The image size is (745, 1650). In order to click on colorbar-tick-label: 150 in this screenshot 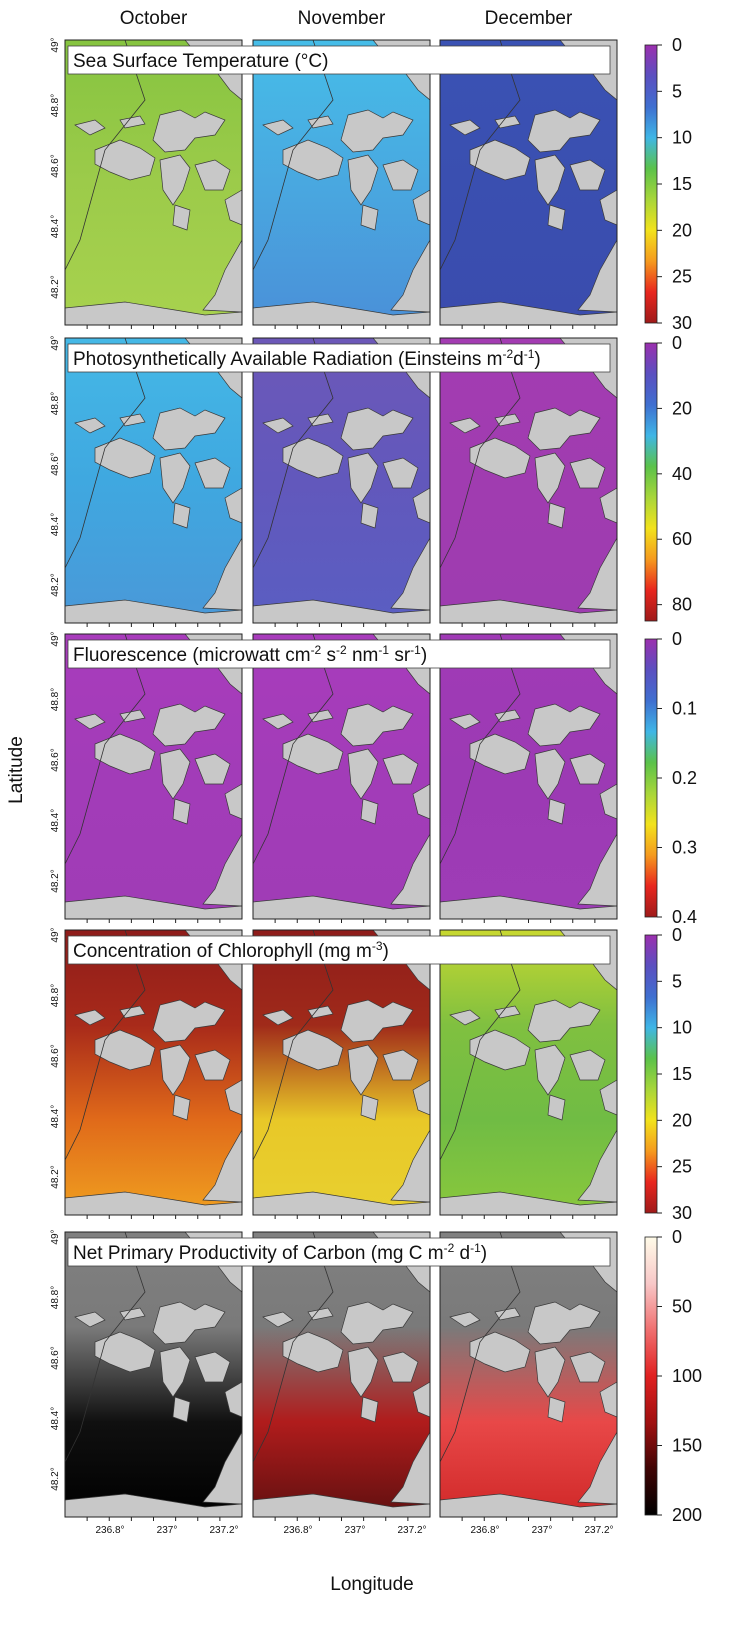, I will do `click(687, 1446)`.